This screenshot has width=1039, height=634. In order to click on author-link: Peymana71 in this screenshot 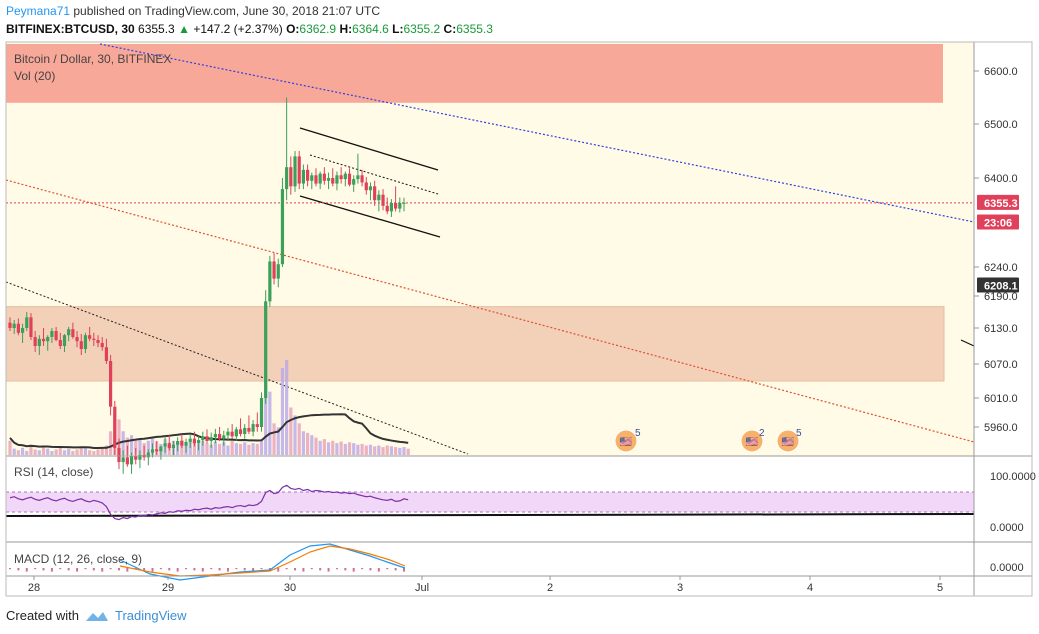, I will do `click(38, 11)`.